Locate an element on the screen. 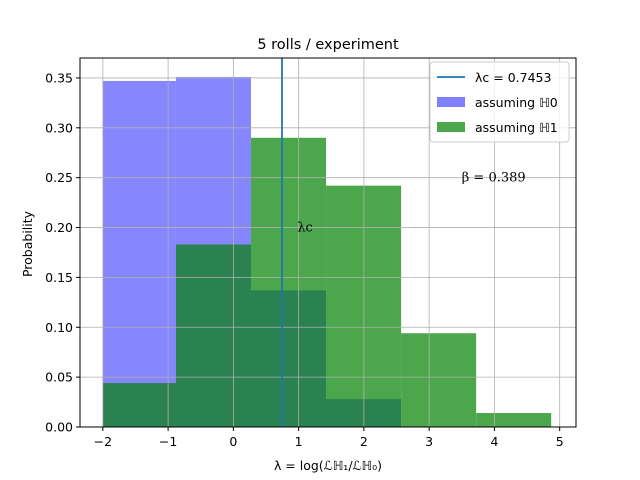 This screenshot has width=640, height=480. x-axis: −2 −1 0 1 2 3 4 5 is located at coordinates (329, 438).